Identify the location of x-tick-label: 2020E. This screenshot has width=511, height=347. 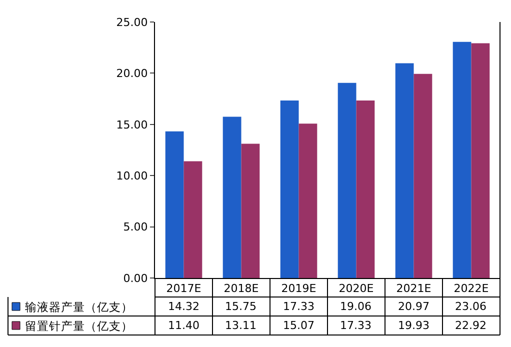
(356, 289).